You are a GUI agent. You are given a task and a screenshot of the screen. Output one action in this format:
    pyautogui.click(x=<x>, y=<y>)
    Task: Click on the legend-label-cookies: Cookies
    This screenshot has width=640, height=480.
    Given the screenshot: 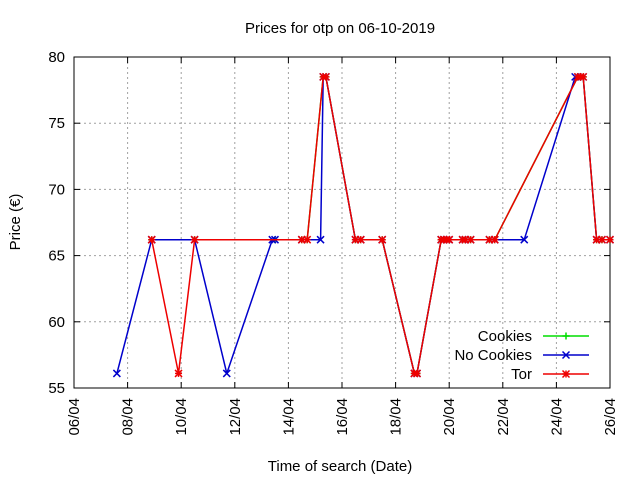 What is the action you would take?
    pyautogui.click(x=505, y=336)
    